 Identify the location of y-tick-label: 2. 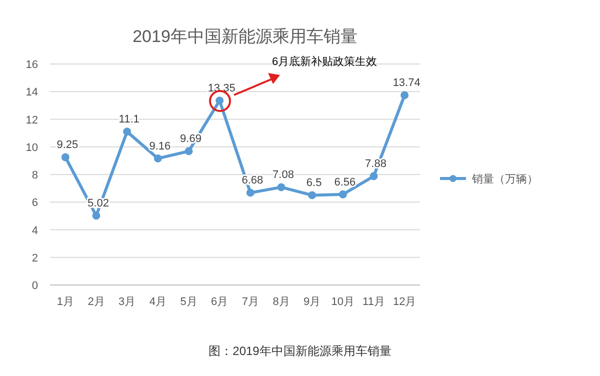
(35, 258).